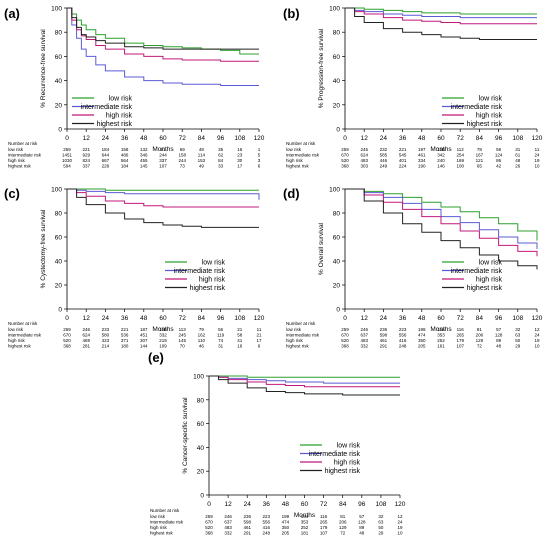 The width and height of the screenshot is (550, 551). I want to click on risk-table-cell: 1451, so click(67, 155).